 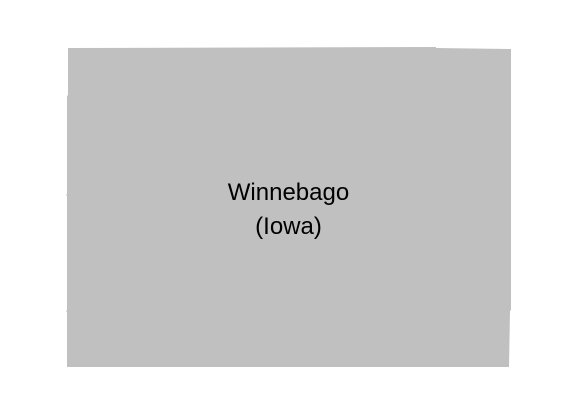 I want to click on state-name: (Iowa), so click(x=288, y=226).